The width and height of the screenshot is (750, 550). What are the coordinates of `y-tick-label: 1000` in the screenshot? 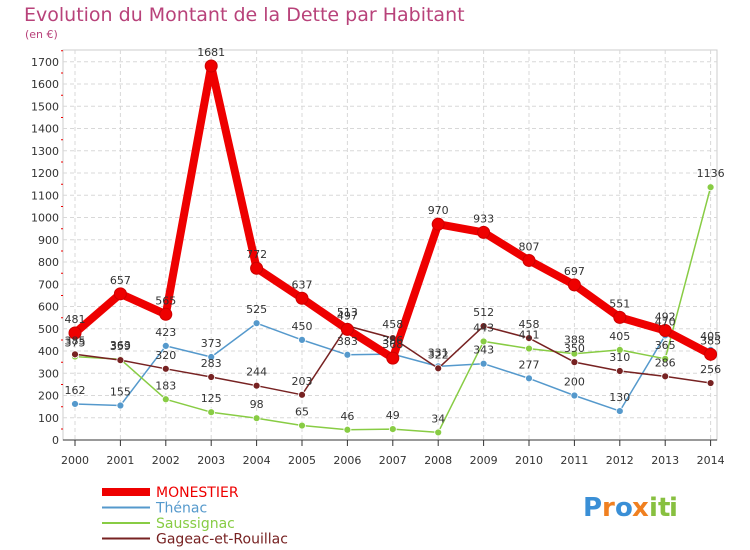 It's located at (45, 218).